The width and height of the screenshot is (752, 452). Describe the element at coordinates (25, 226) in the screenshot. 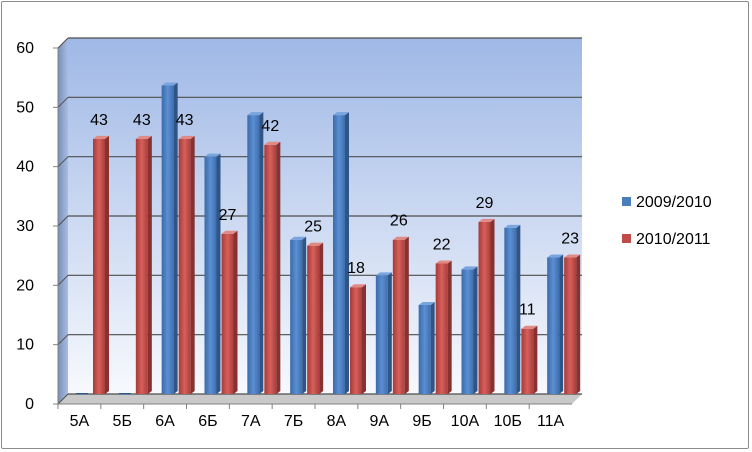

I see `y-tick-label: 30` at that location.